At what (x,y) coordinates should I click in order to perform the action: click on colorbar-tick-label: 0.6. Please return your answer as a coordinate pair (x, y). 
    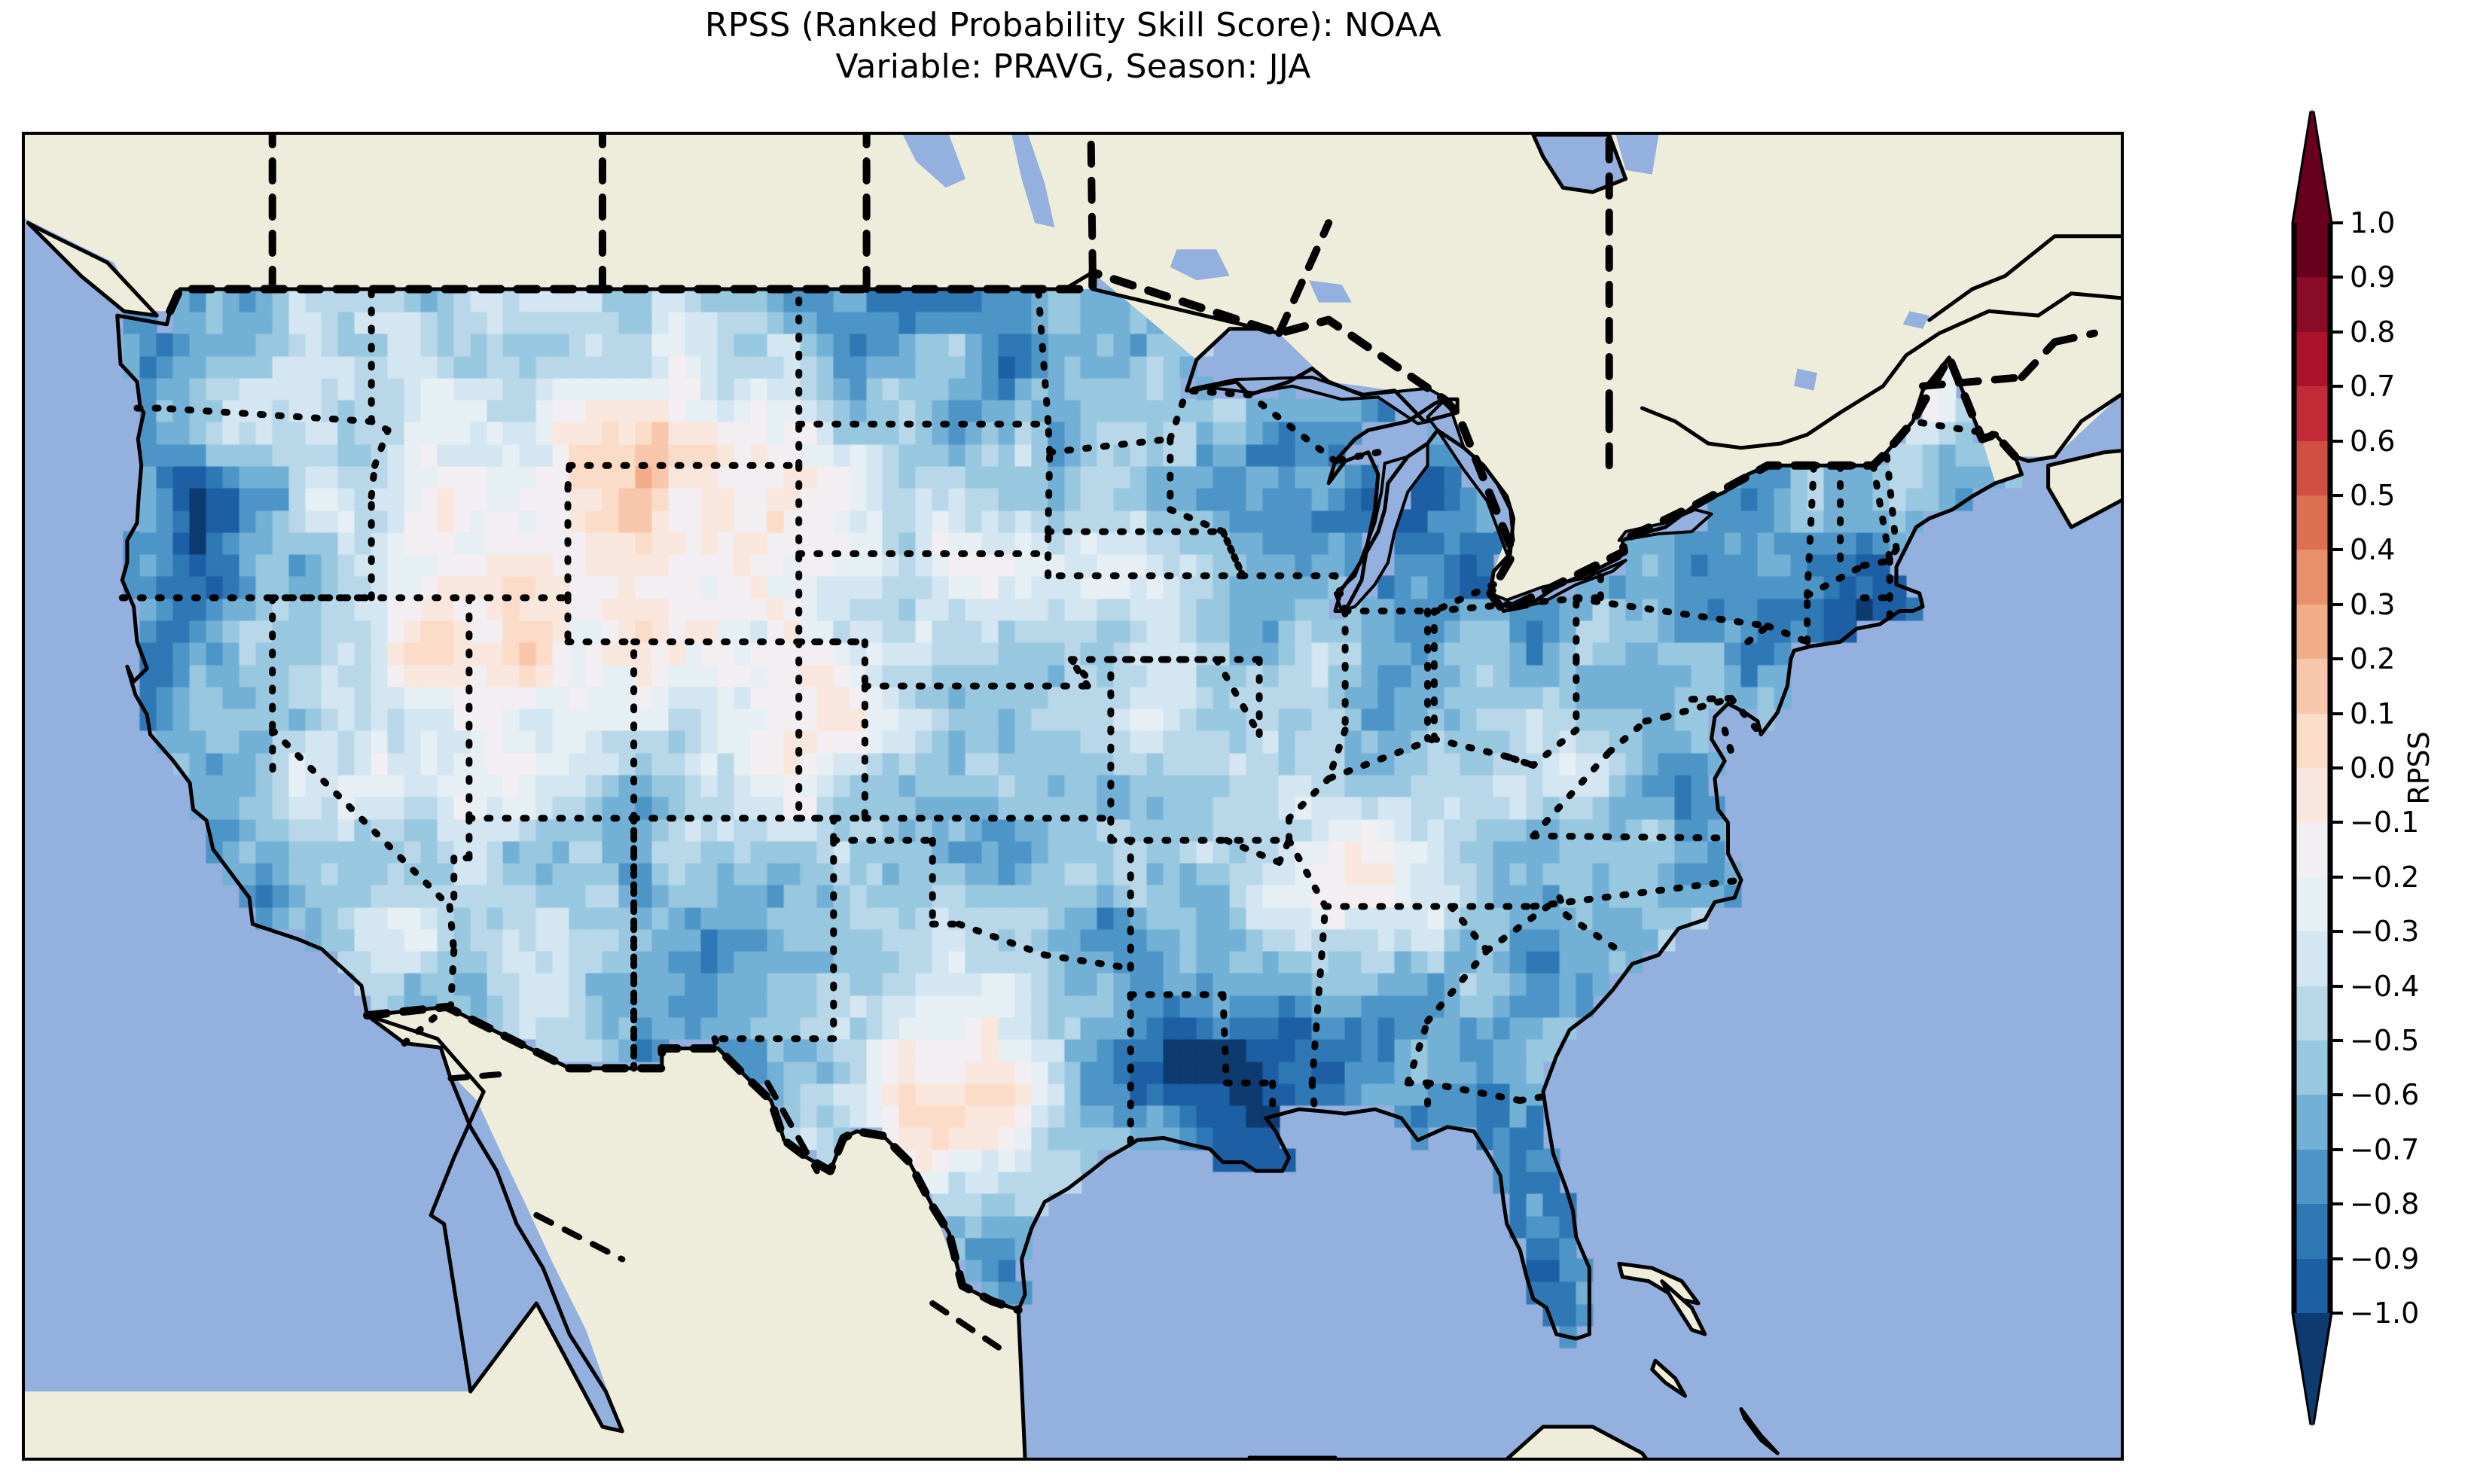
    Looking at the image, I should click on (2373, 441).